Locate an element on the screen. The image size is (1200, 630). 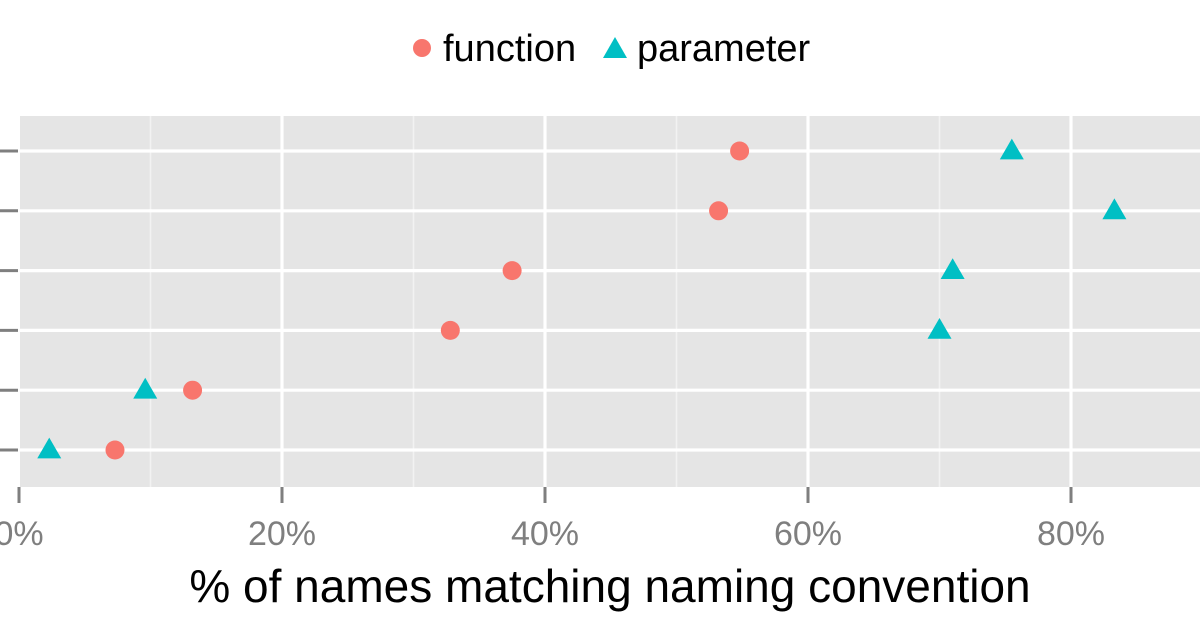
legend-item-function: function is located at coordinates (494, 49).